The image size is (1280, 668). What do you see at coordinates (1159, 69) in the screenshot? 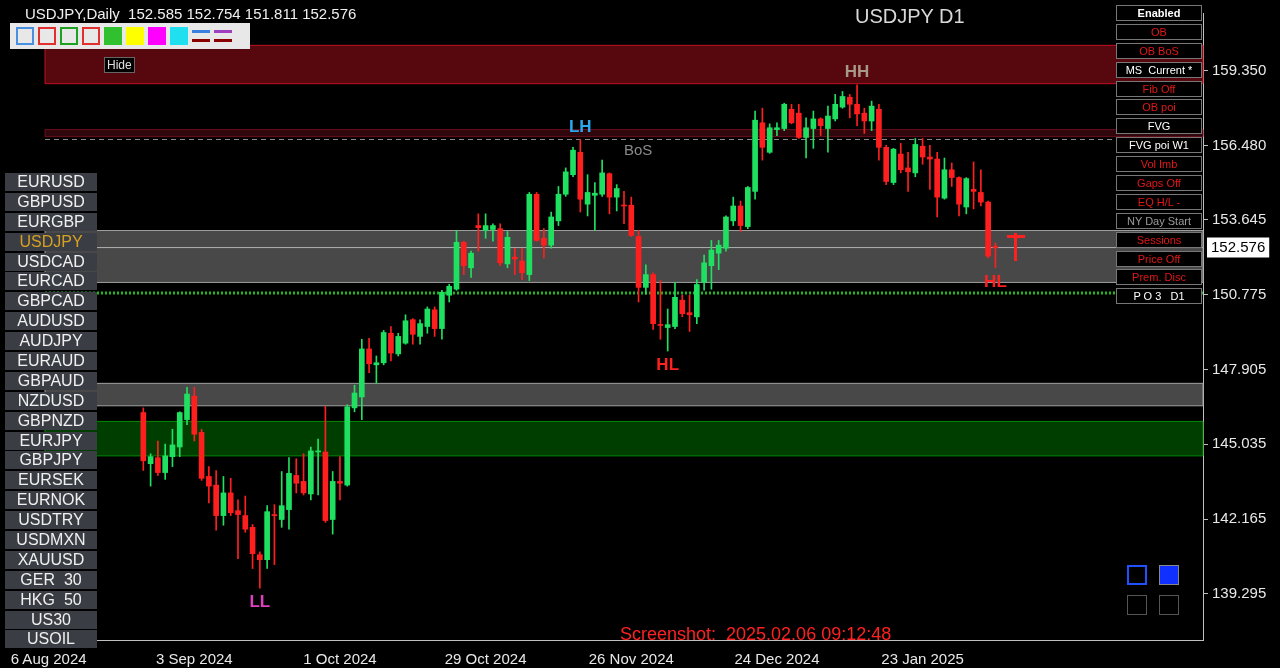
I see `annotation: MS Current *` at bounding box center [1159, 69].